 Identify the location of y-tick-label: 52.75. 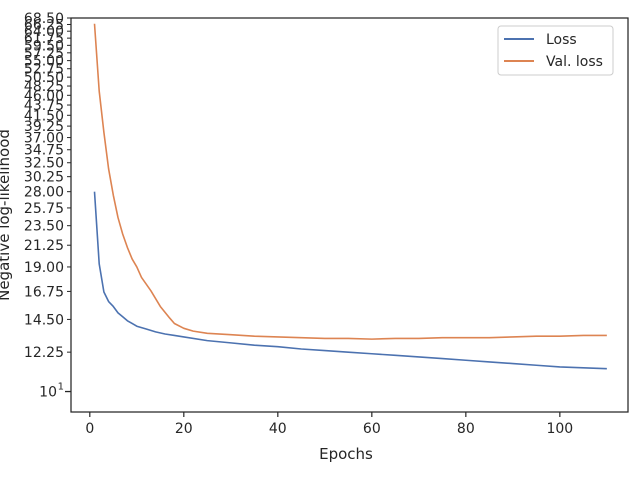
(44, 70).